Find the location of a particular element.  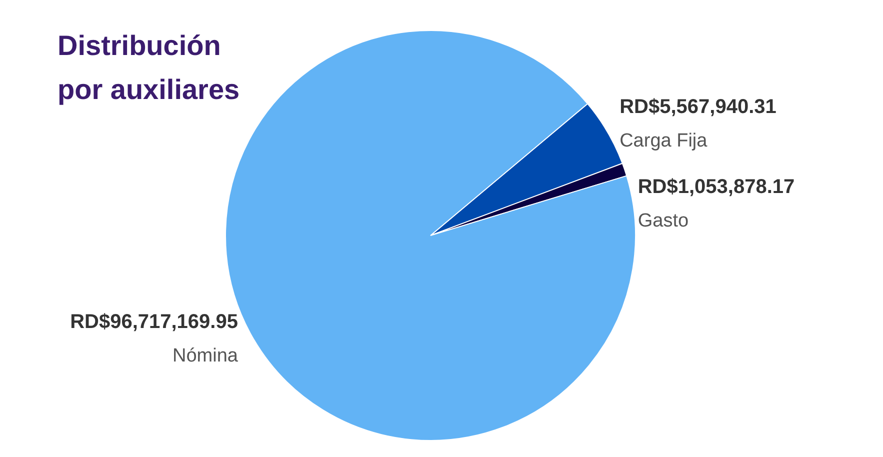

slice-label: Nómina is located at coordinates (205, 355).